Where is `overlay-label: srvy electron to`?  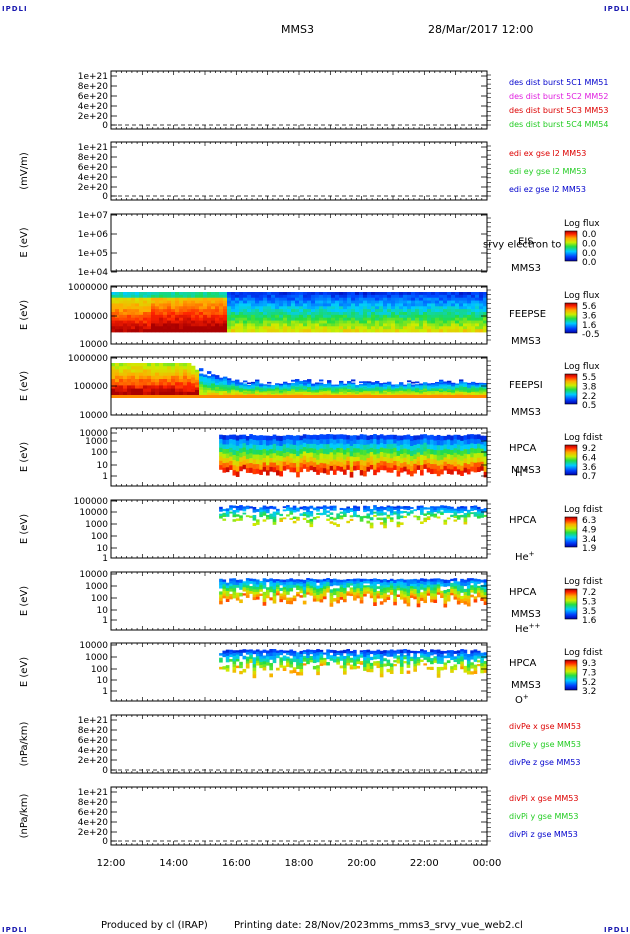
overlay-label: srvy electron to is located at coordinates (522, 245).